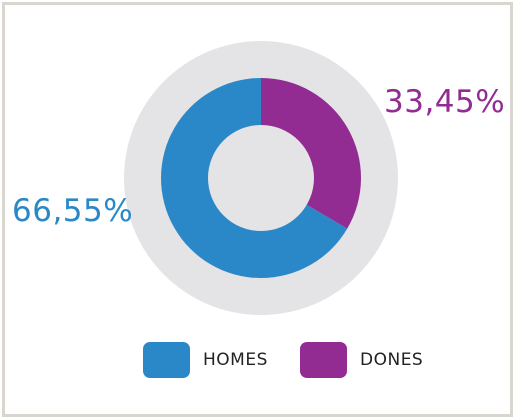  Describe the element at coordinates (166, 360) in the screenshot. I see `legend-swatch-homes` at that location.